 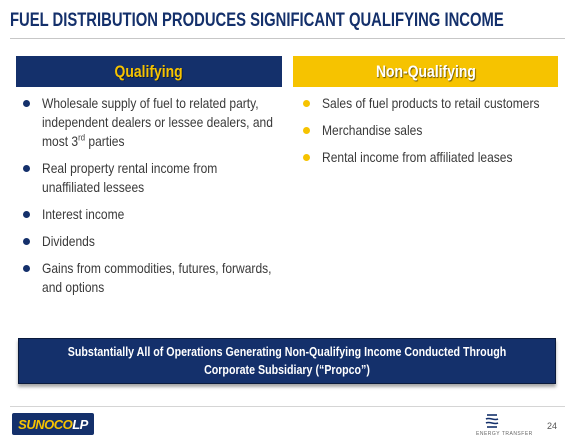 I want to click on qualifying-header: Qualifying, so click(x=149, y=71).